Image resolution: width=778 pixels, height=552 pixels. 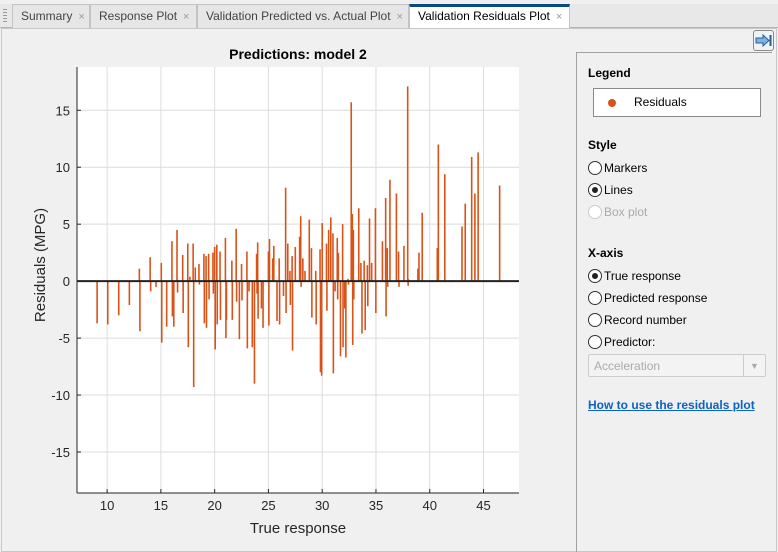 I want to click on x-tick-label: 15, so click(x=161, y=505).